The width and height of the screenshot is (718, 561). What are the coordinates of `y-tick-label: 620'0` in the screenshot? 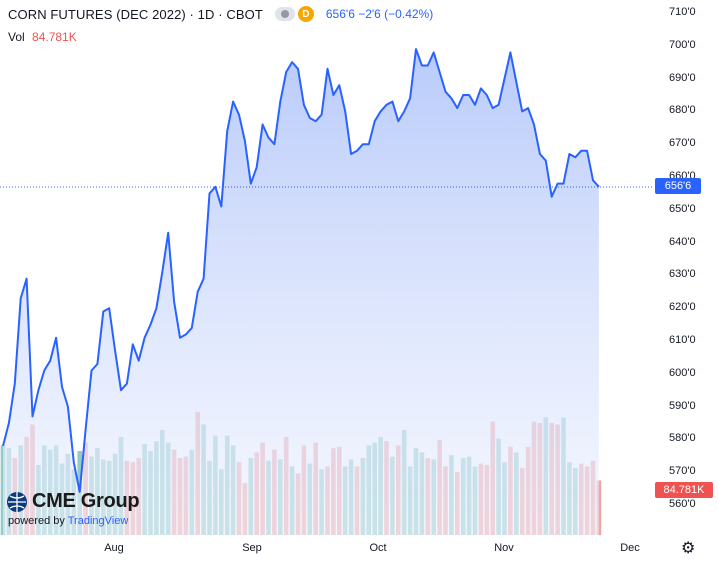 It's located at (682, 307).